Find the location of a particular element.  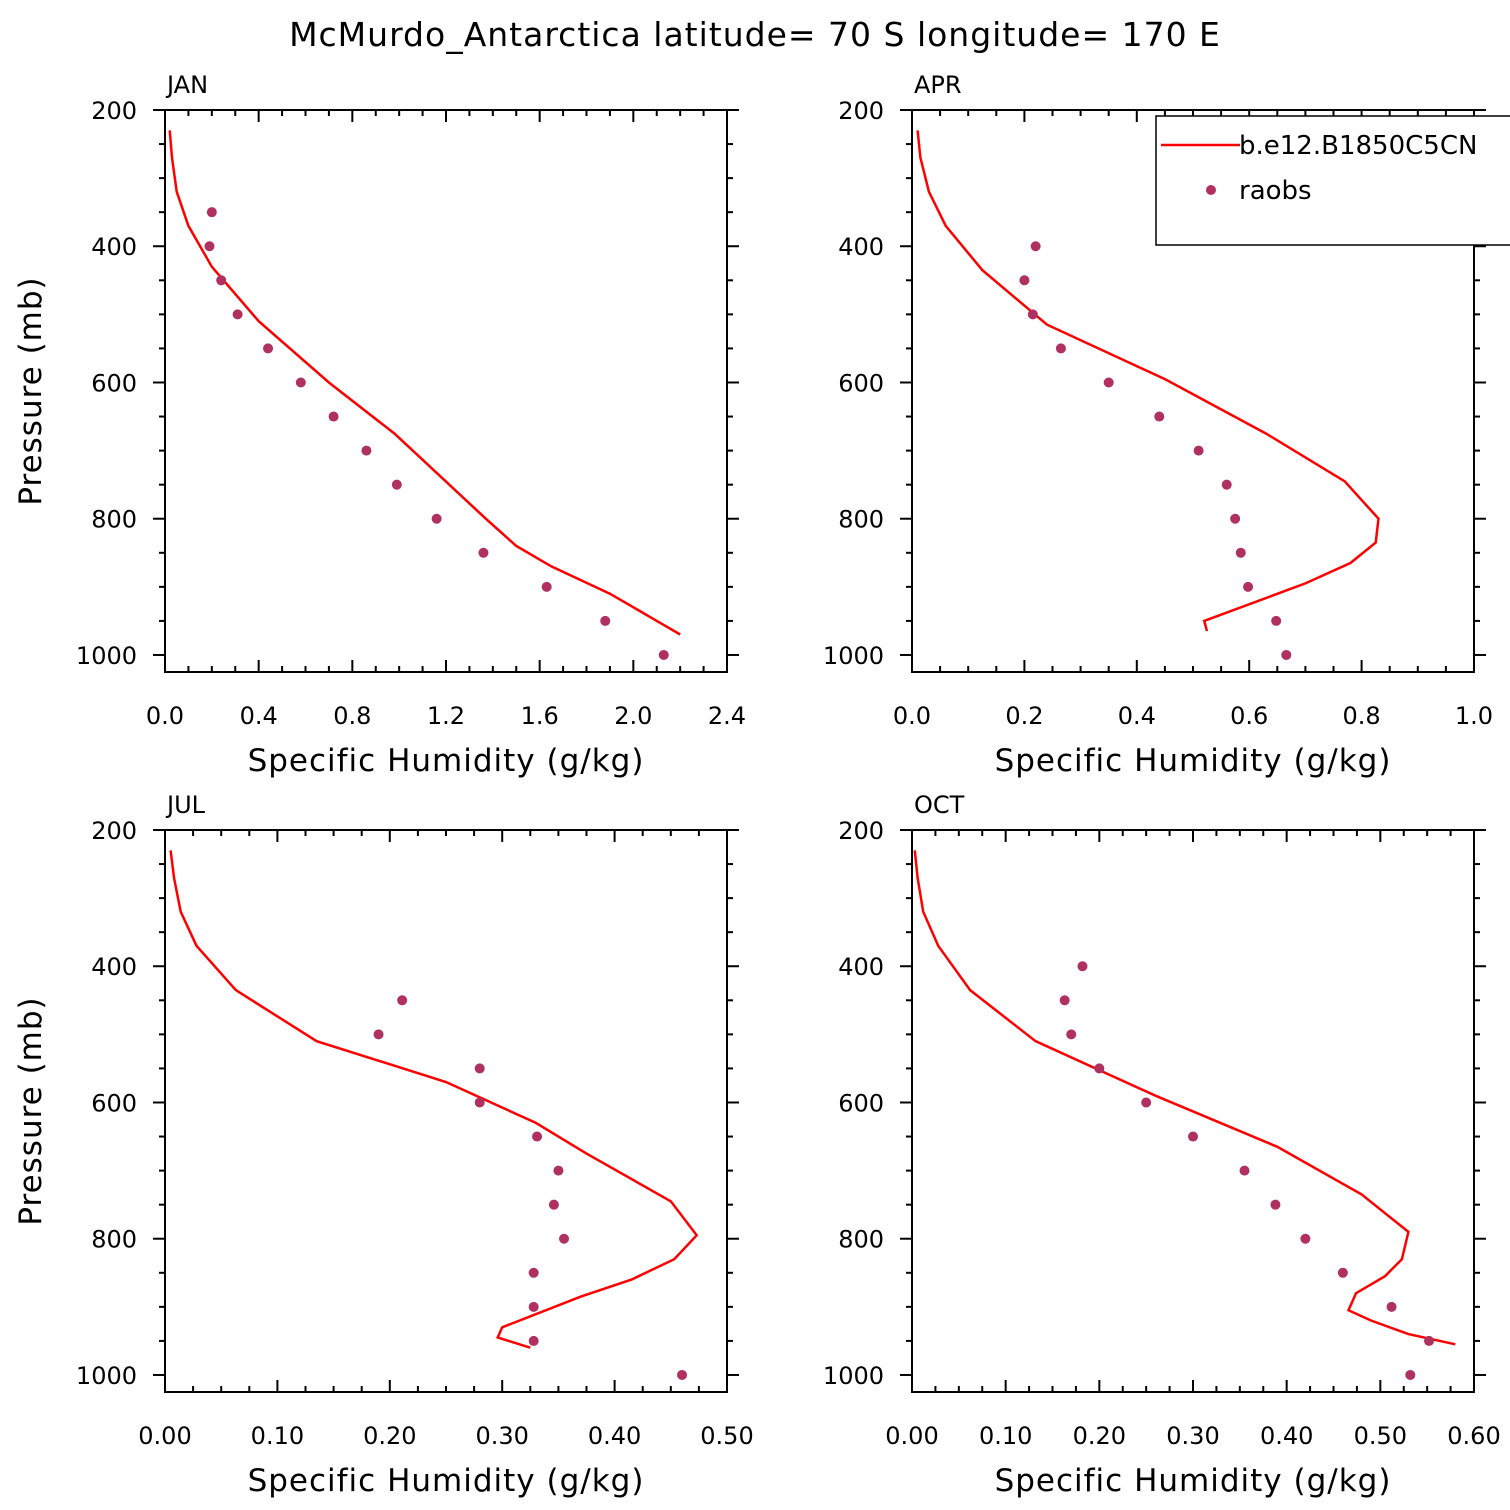

x-tick-label: 0.60 is located at coordinates (1473, 1436).